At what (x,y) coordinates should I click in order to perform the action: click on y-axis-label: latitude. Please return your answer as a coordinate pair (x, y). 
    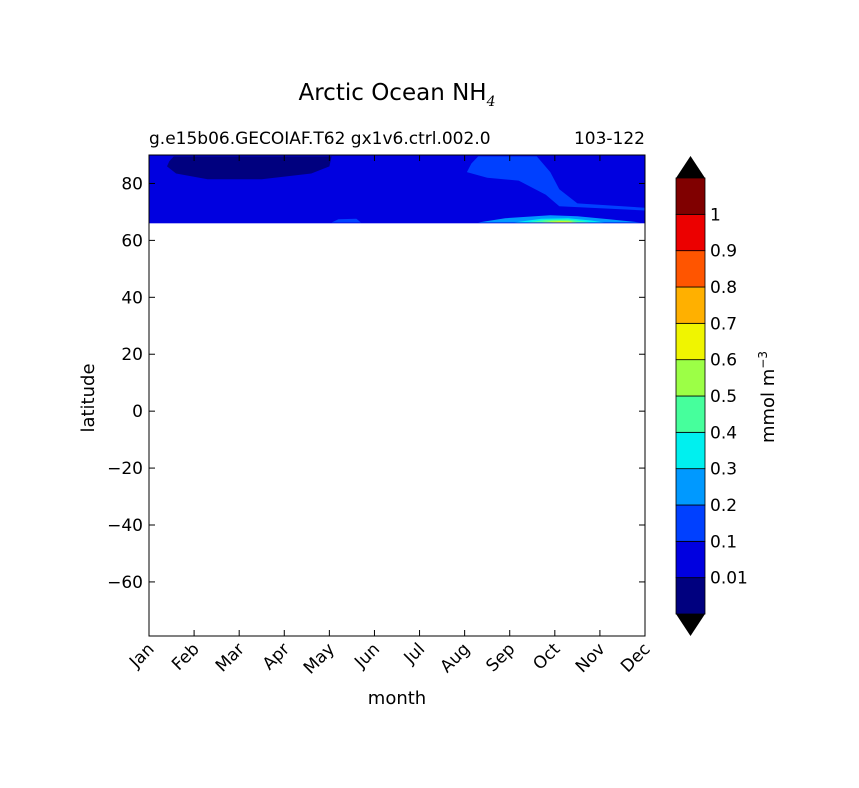
    Looking at the image, I should click on (88, 397).